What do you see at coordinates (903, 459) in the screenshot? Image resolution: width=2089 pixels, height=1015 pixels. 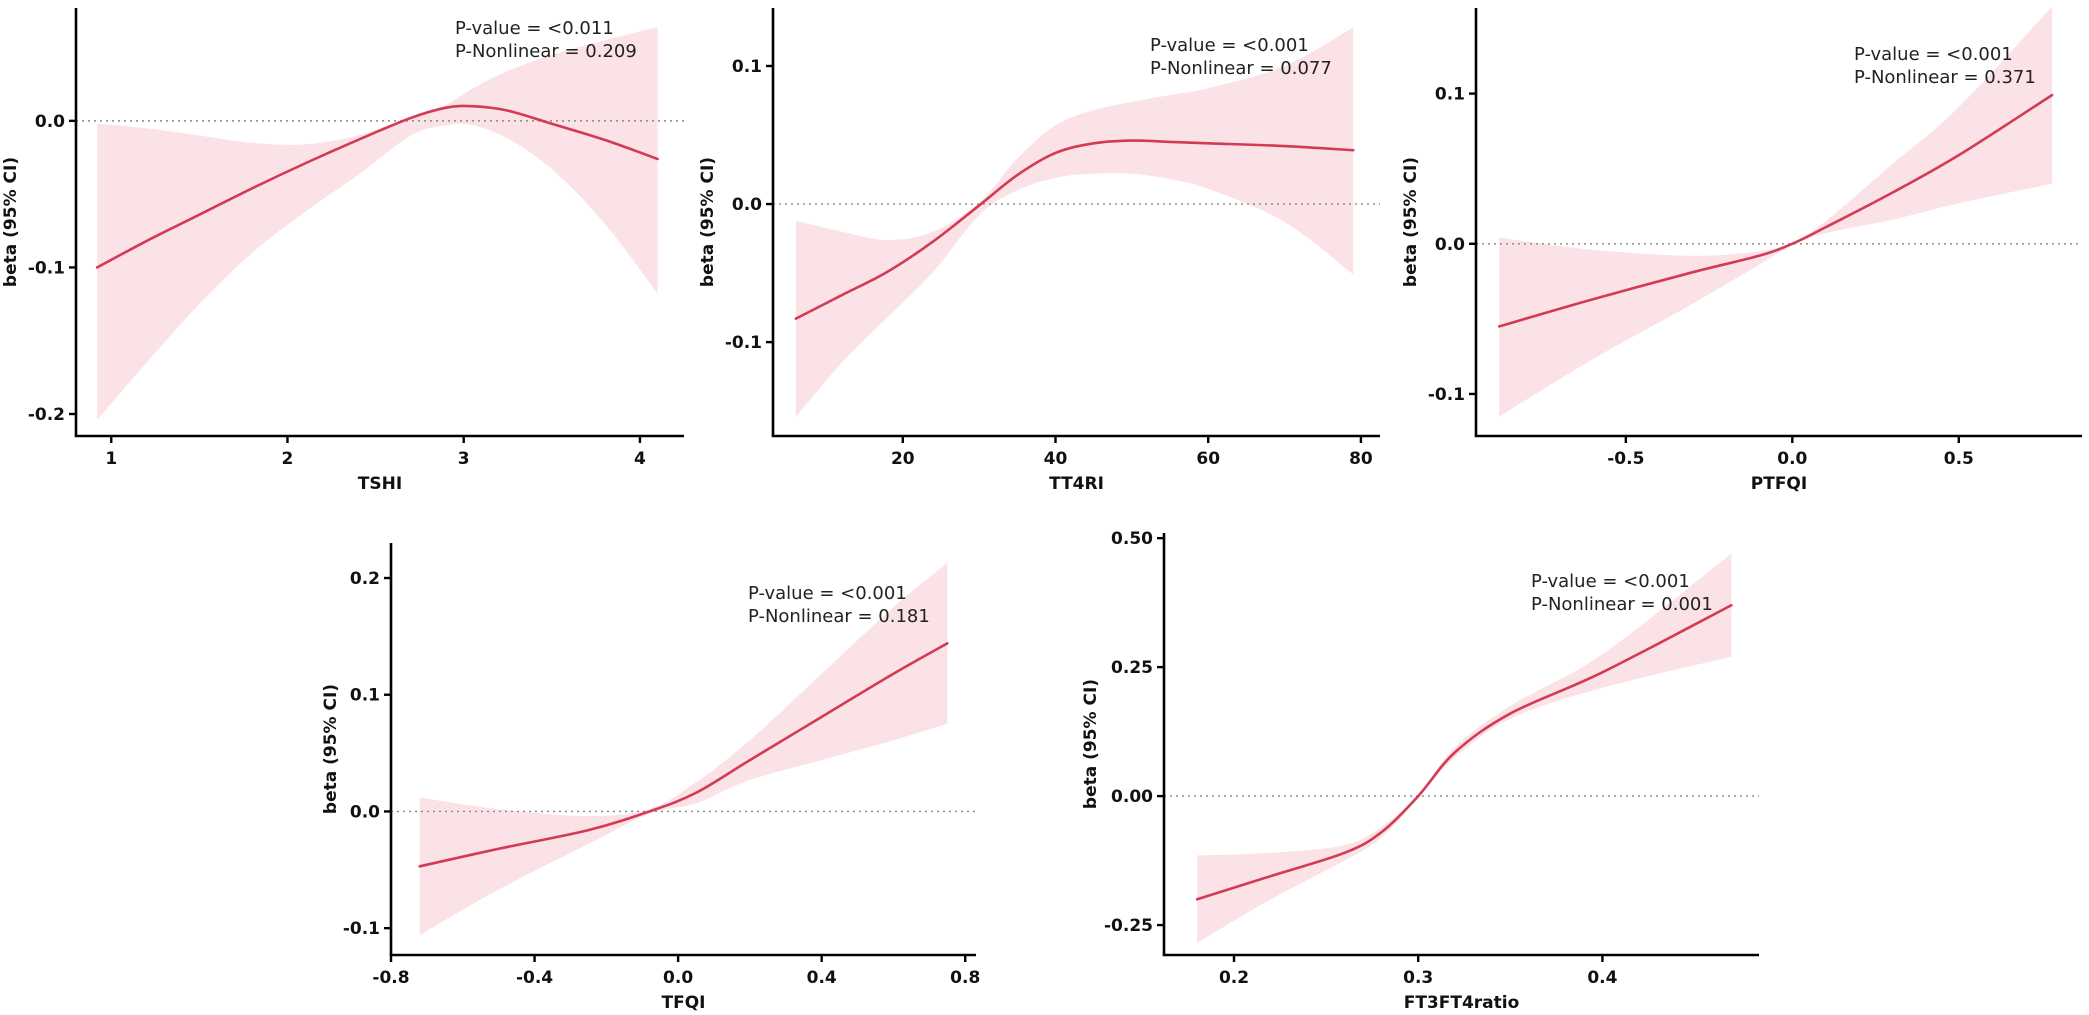 I see `x-tick-label: 20` at bounding box center [903, 459].